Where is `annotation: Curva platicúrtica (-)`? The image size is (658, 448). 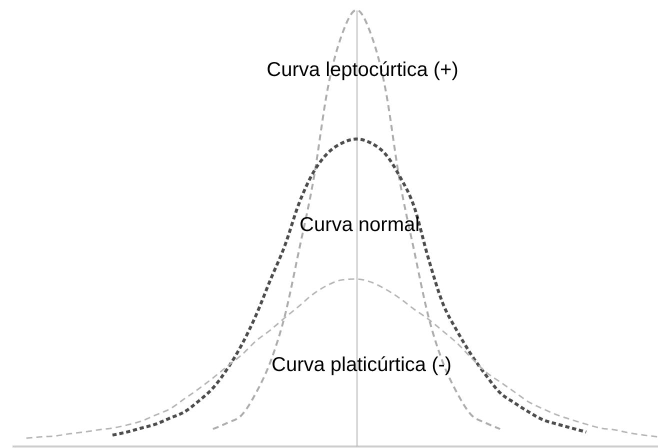
annotation: Curva platicúrtica (-) is located at coordinates (362, 365).